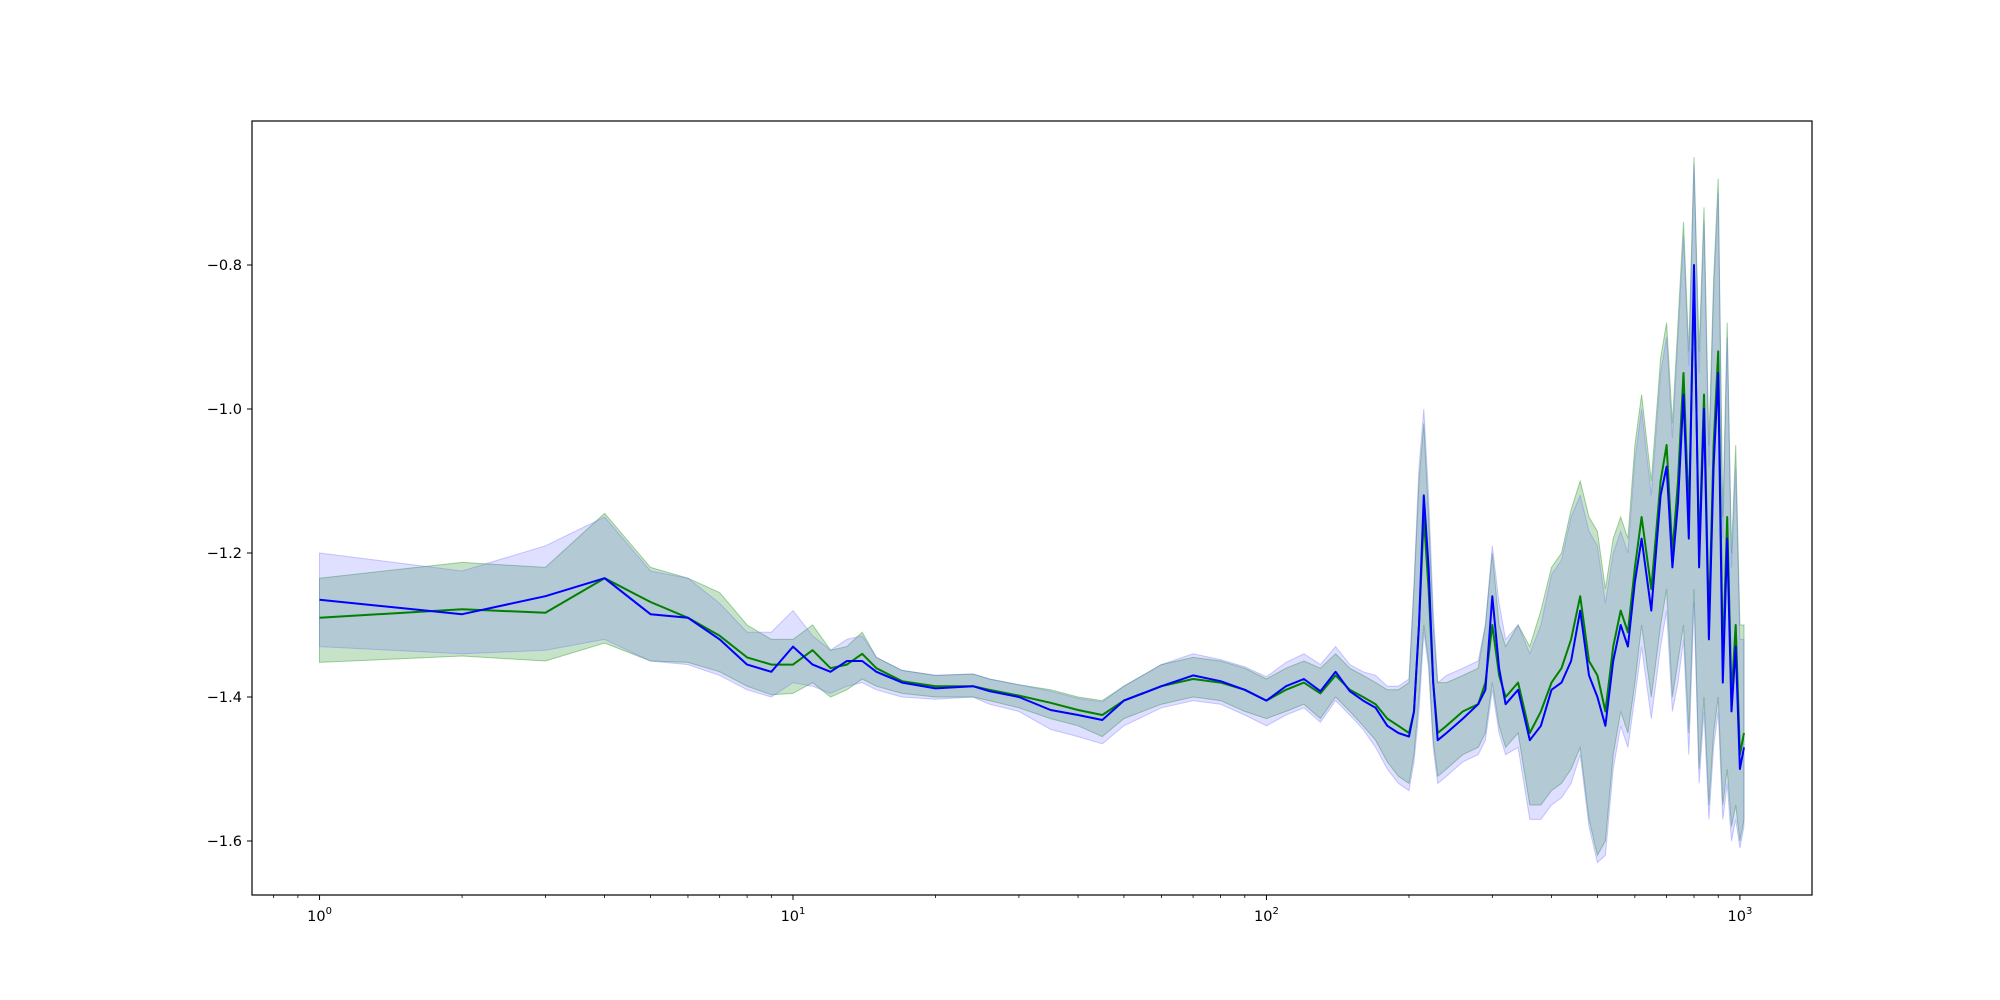 The image size is (2000, 1000). What do you see at coordinates (224, 266) in the screenshot?
I see `y-tick-label-0: −0.8` at bounding box center [224, 266].